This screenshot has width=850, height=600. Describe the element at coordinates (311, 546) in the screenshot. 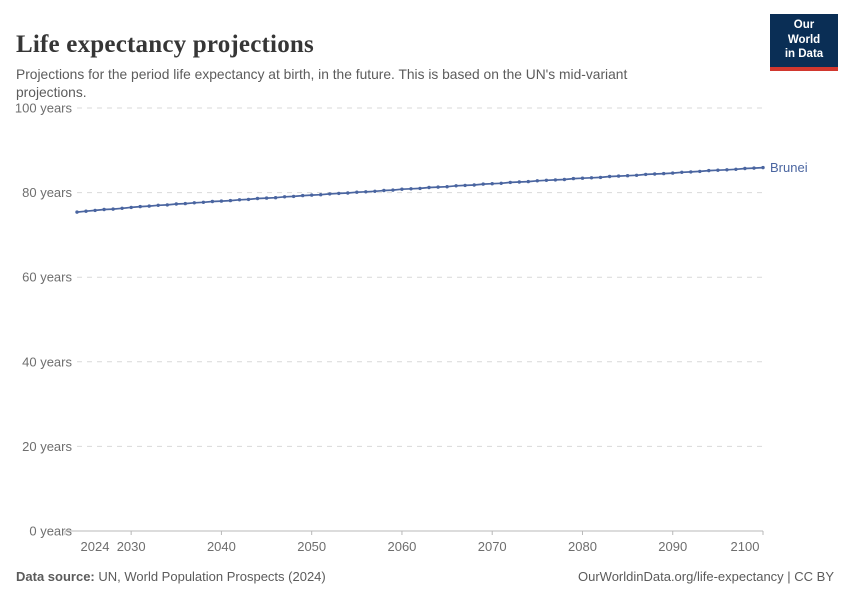

I see `x-axis-tick-label: 2050` at that location.